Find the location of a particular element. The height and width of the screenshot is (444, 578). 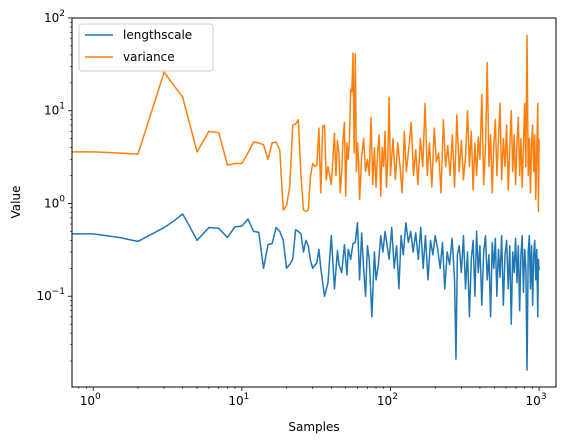

x-tick-label: 10¹ is located at coordinates (238, 400).